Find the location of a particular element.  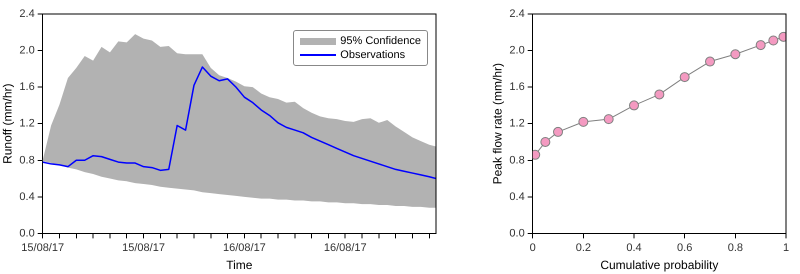

x-axis-title: Cumulative probability is located at coordinates (659, 265).